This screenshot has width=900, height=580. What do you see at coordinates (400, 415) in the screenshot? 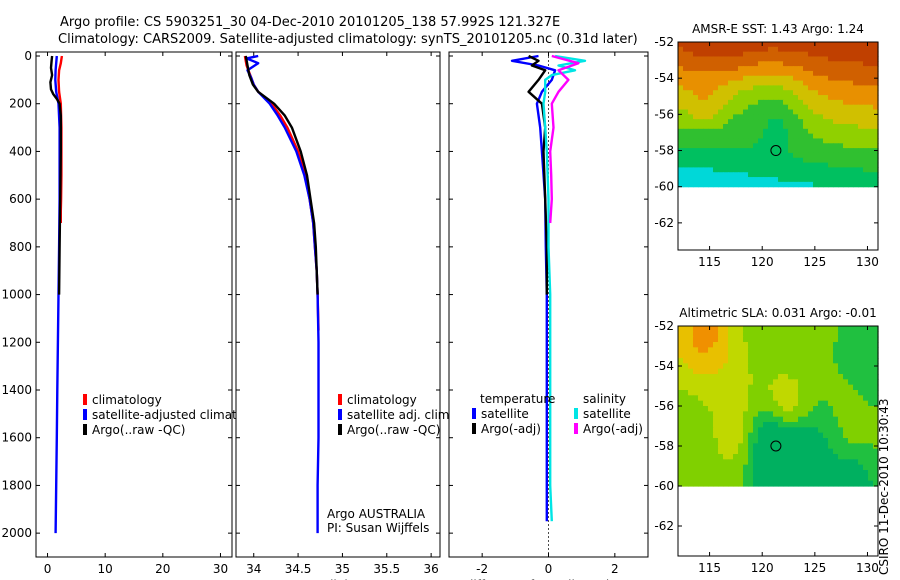
I see `legend-entry: satellite adj. clim.` at bounding box center [400, 415].